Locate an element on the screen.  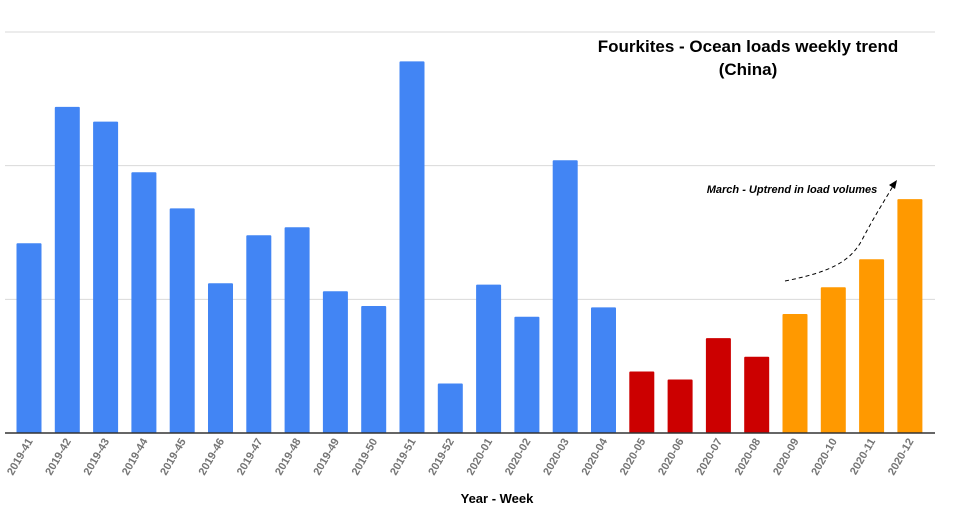
annotation-arrowhead is located at coordinates (893, 184).